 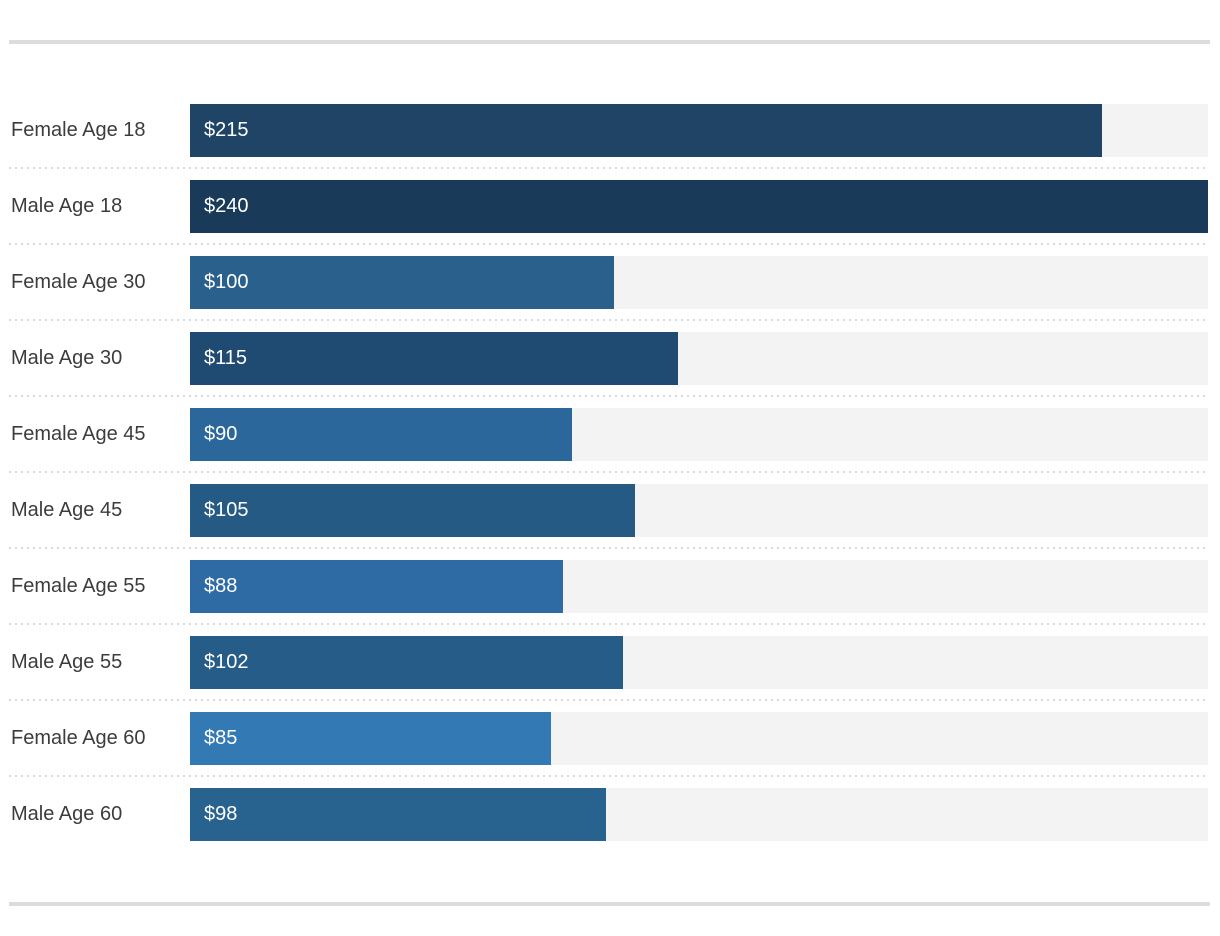 What do you see at coordinates (398, 814) in the screenshot?
I see `value-bar: $98` at bounding box center [398, 814].